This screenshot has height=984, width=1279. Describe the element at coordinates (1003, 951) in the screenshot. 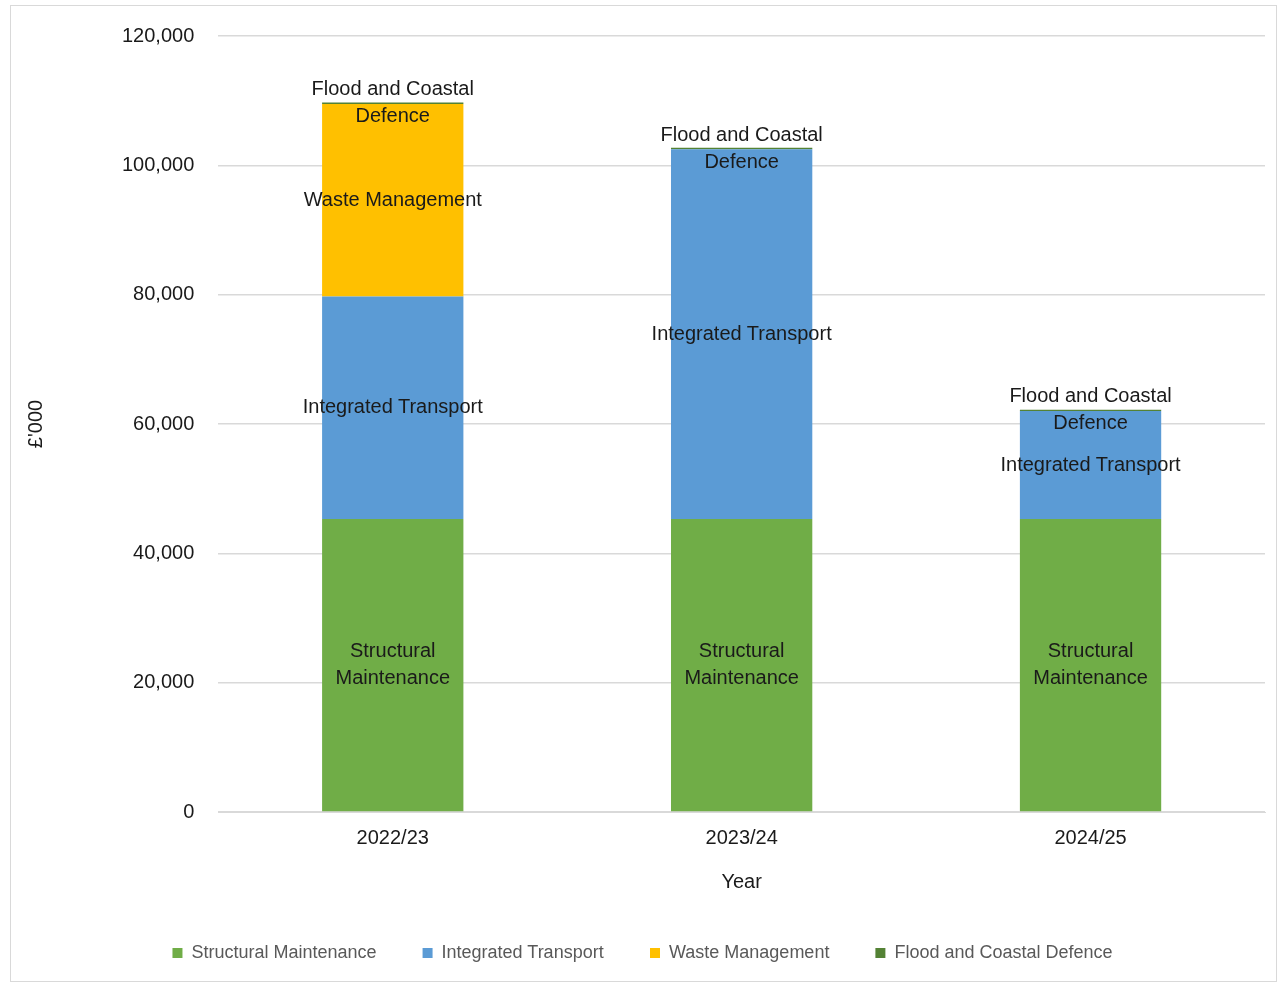

I see `legend-label: Flood and Coastal Defence` at that location.